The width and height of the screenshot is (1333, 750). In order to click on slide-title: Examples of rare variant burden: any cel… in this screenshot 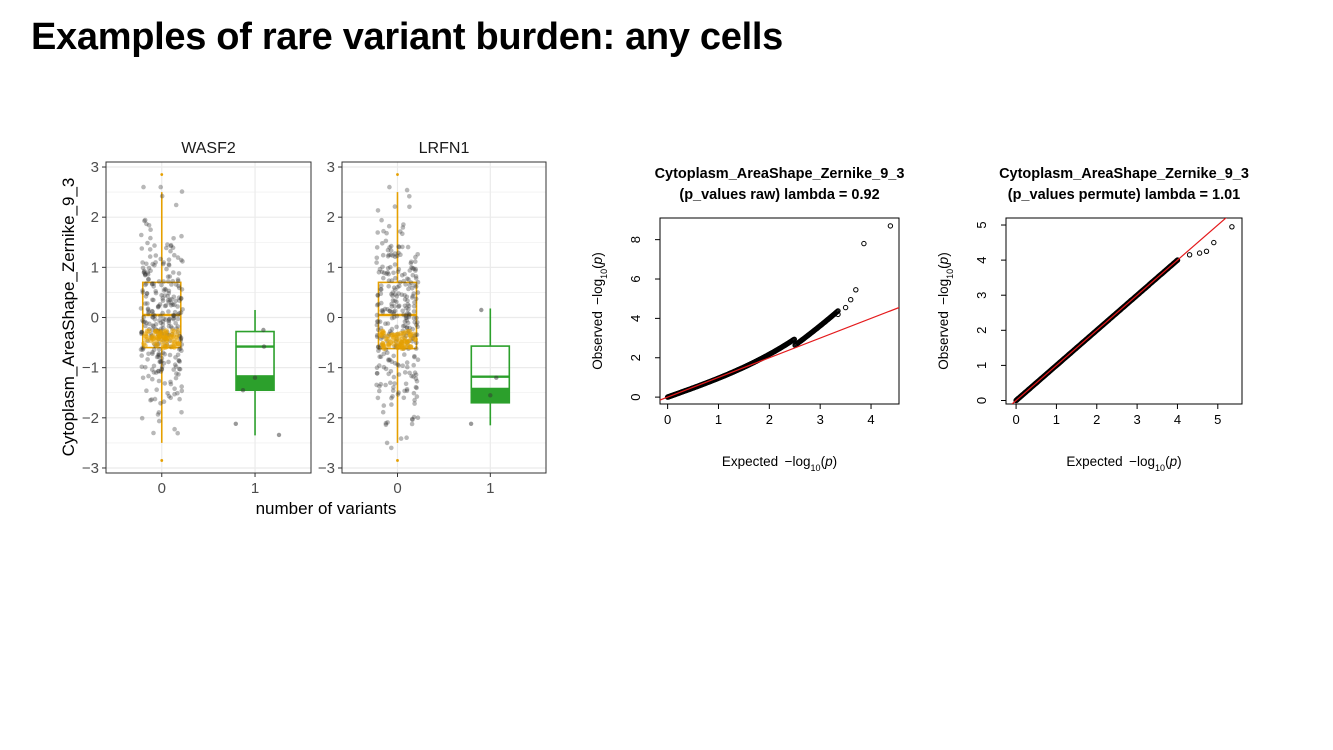, I will do `click(407, 37)`.